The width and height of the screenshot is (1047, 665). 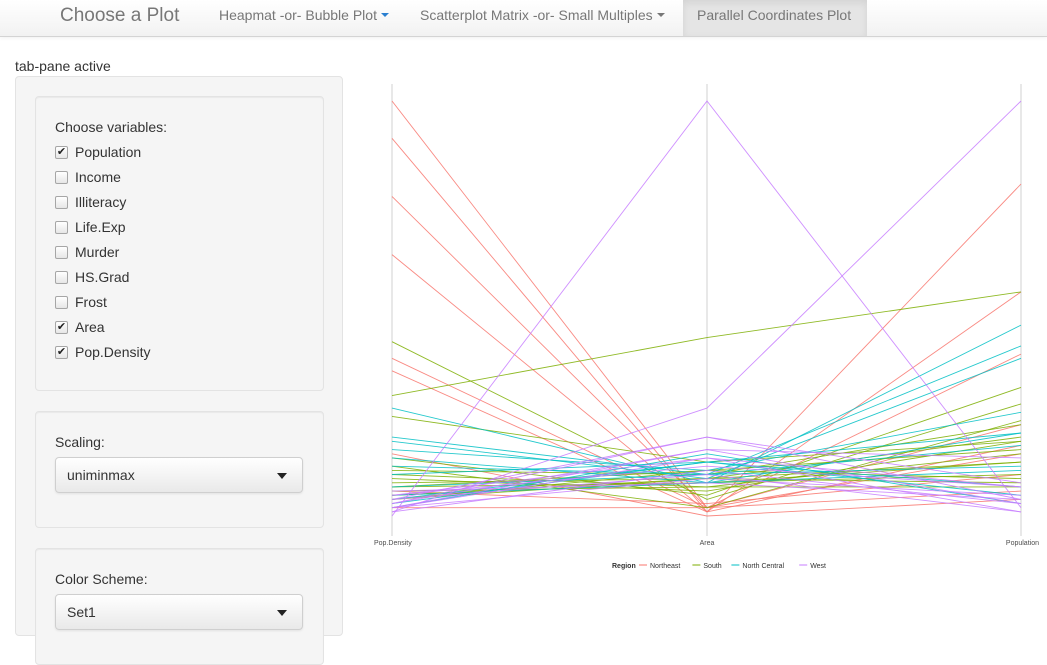 I want to click on tab-heatmap-bubble: Heapmat -or- Bubble Plot, so click(x=304, y=18).